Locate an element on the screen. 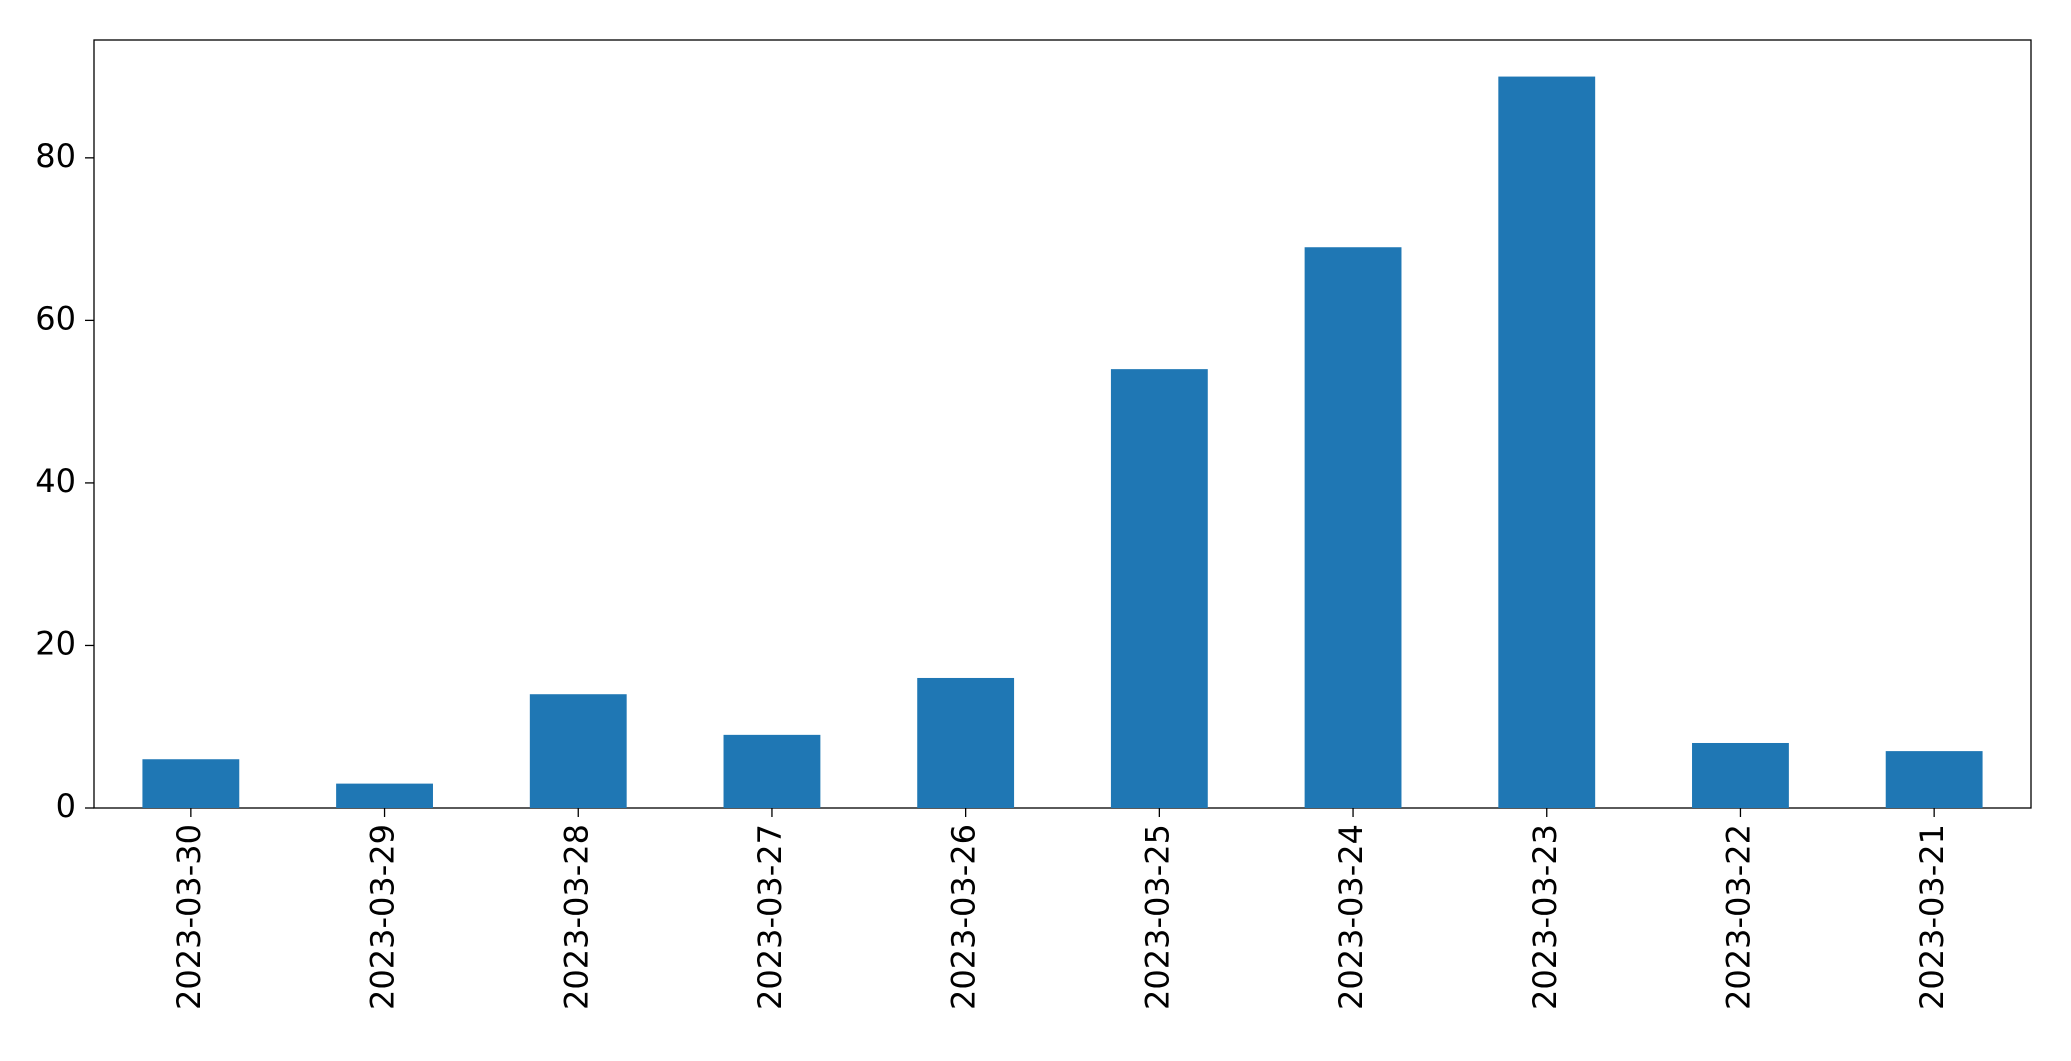 Image resolution: width=2071 pixels, height=1061 pixels. y-tick-label: 60 is located at coordinates (55, 318).